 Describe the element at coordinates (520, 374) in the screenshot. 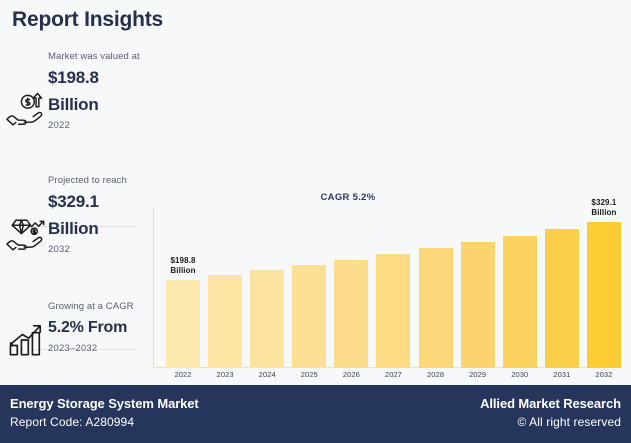

I see `x-axis-label: 2030` at that location.